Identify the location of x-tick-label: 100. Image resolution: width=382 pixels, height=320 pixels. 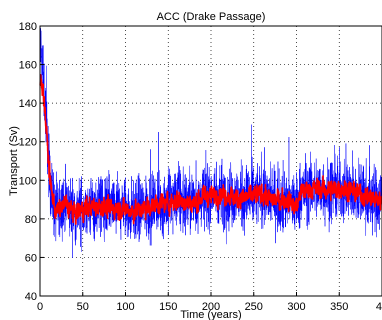
(125, 307).